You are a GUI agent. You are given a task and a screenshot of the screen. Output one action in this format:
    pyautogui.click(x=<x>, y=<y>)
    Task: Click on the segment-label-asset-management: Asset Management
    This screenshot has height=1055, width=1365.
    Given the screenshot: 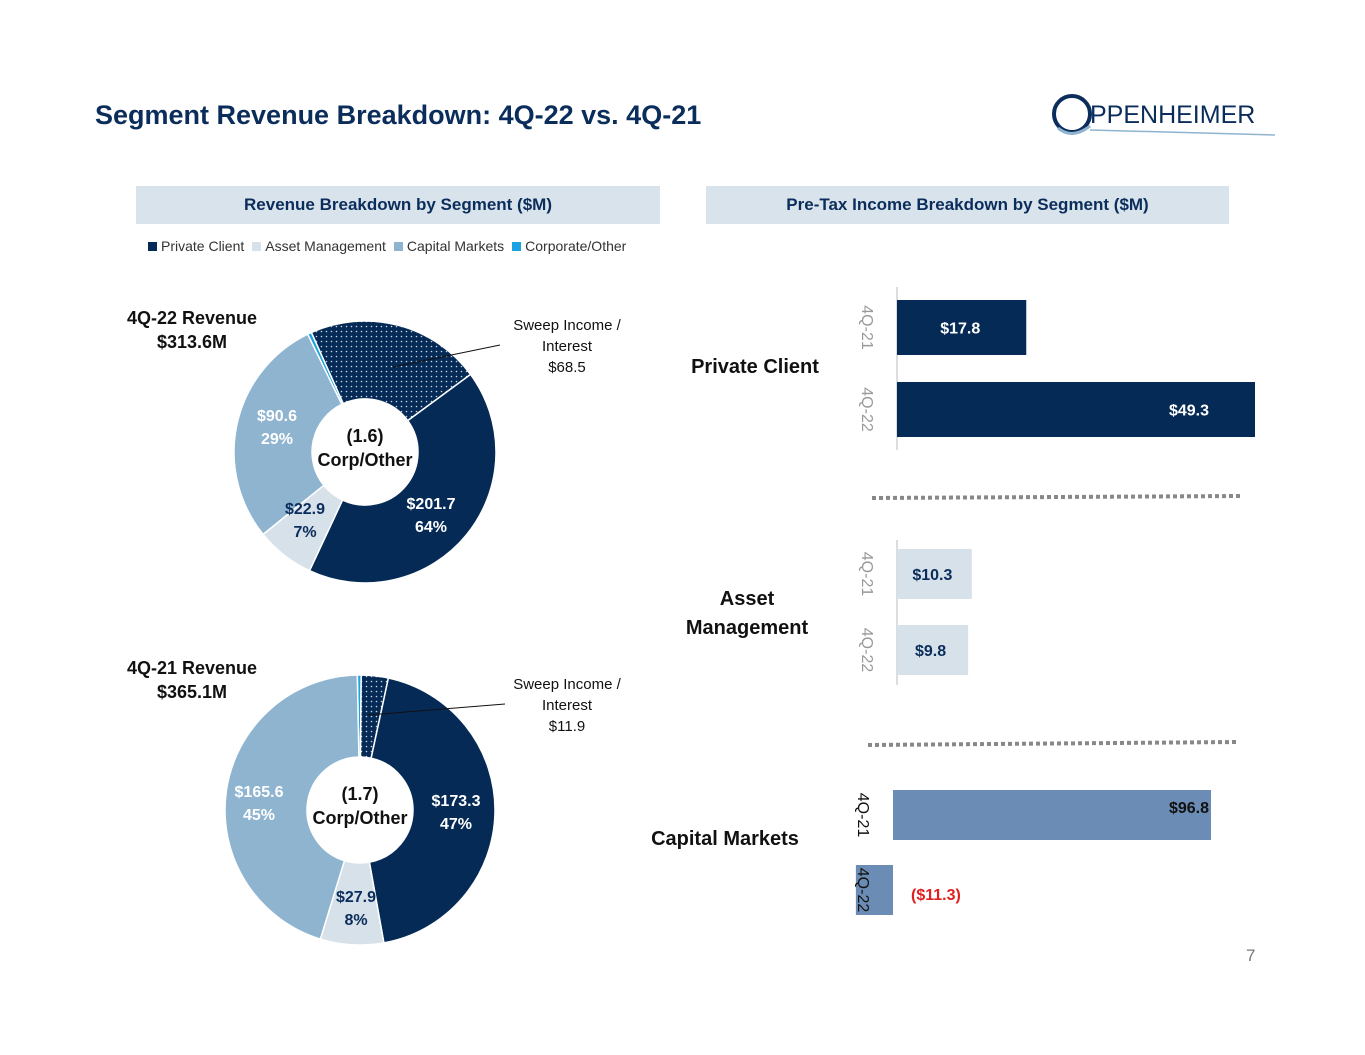 What is the action you would take?
    pyautogui.click(x=747, y=614)
    